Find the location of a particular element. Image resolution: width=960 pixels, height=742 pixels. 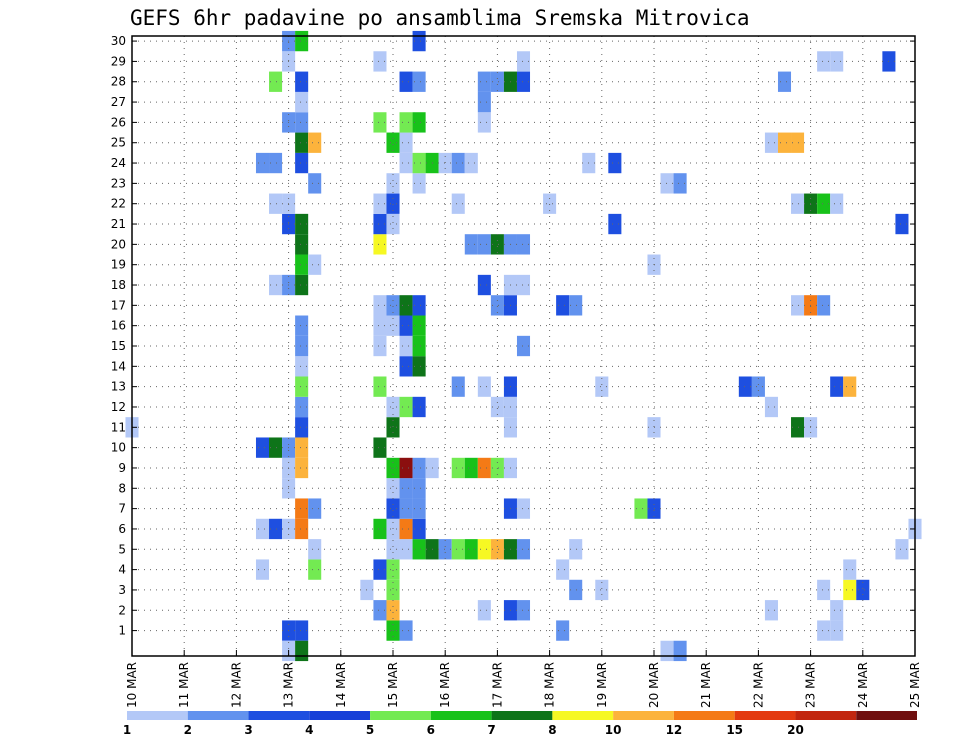

legend-label: 3 is located at coordinates (248, 730).